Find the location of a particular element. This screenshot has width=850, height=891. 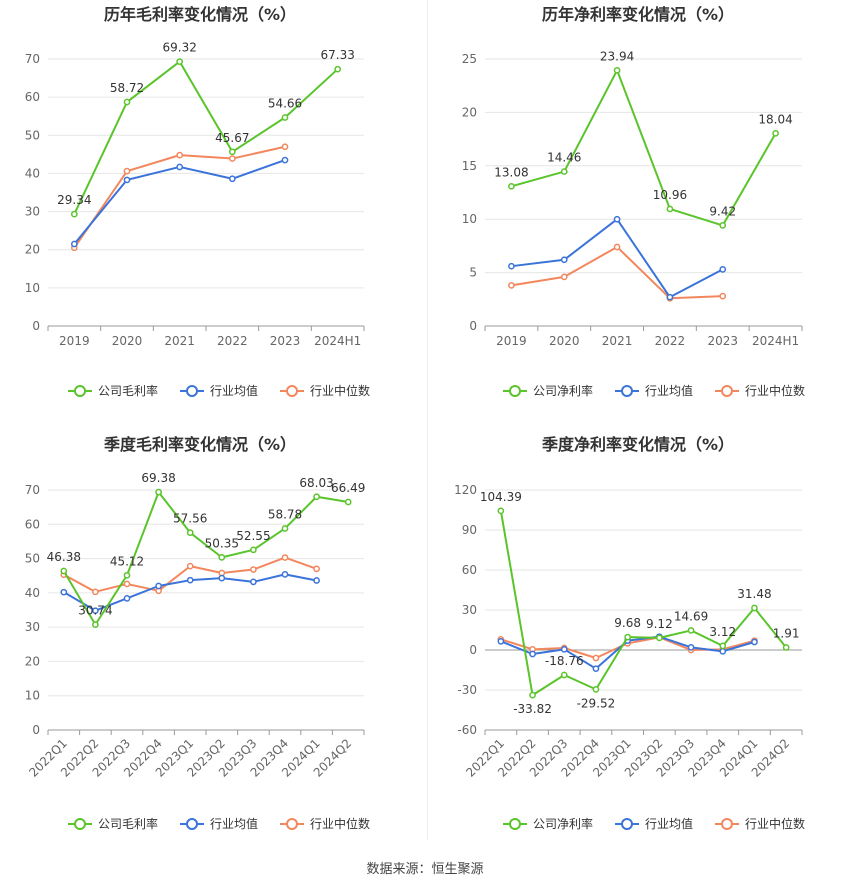

data-label: 68.03 is located at coordinates (316, 483).